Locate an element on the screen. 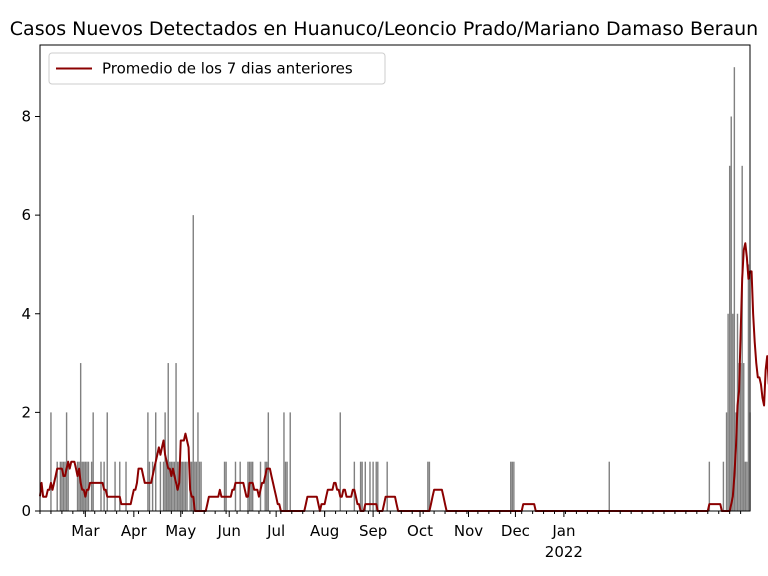 This screenshot has height=576, width=768. legend-label: Promedio de los 7 dias anteriores is located at coordinates (227, 69).